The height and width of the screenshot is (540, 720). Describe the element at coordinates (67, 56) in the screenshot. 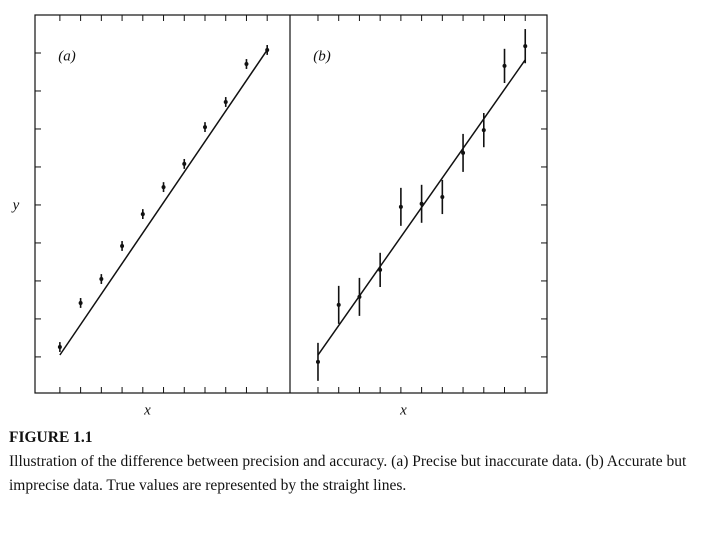

I see `panel-label: (a)` at that location.